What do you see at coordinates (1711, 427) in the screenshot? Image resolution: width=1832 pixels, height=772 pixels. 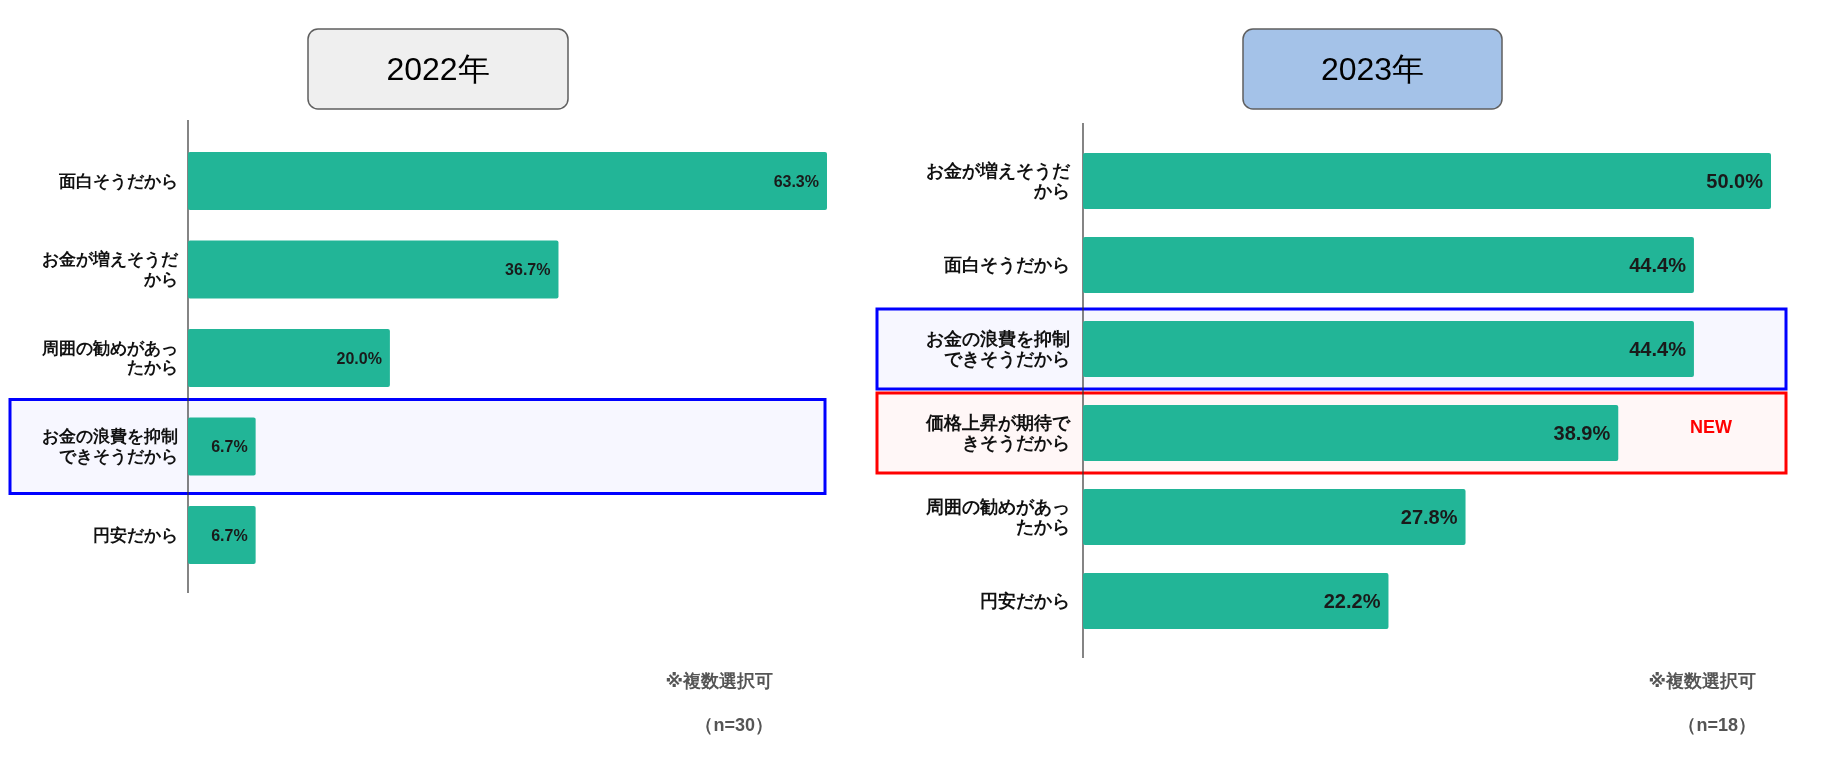 I see `band-label: NEW` at bounding box center [1711, 427].